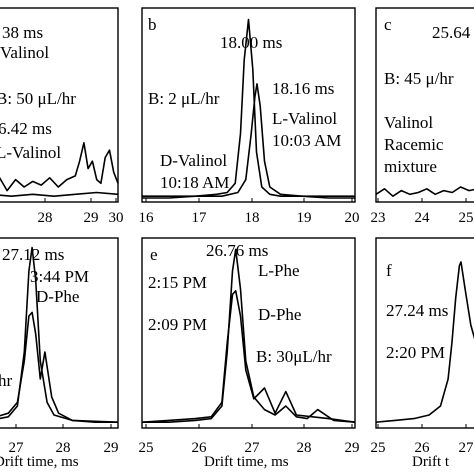 This screenshot has width=474, height=474. I want to click on panel-e-annotation-time-l: 2:15 PM, so click(177, 282).